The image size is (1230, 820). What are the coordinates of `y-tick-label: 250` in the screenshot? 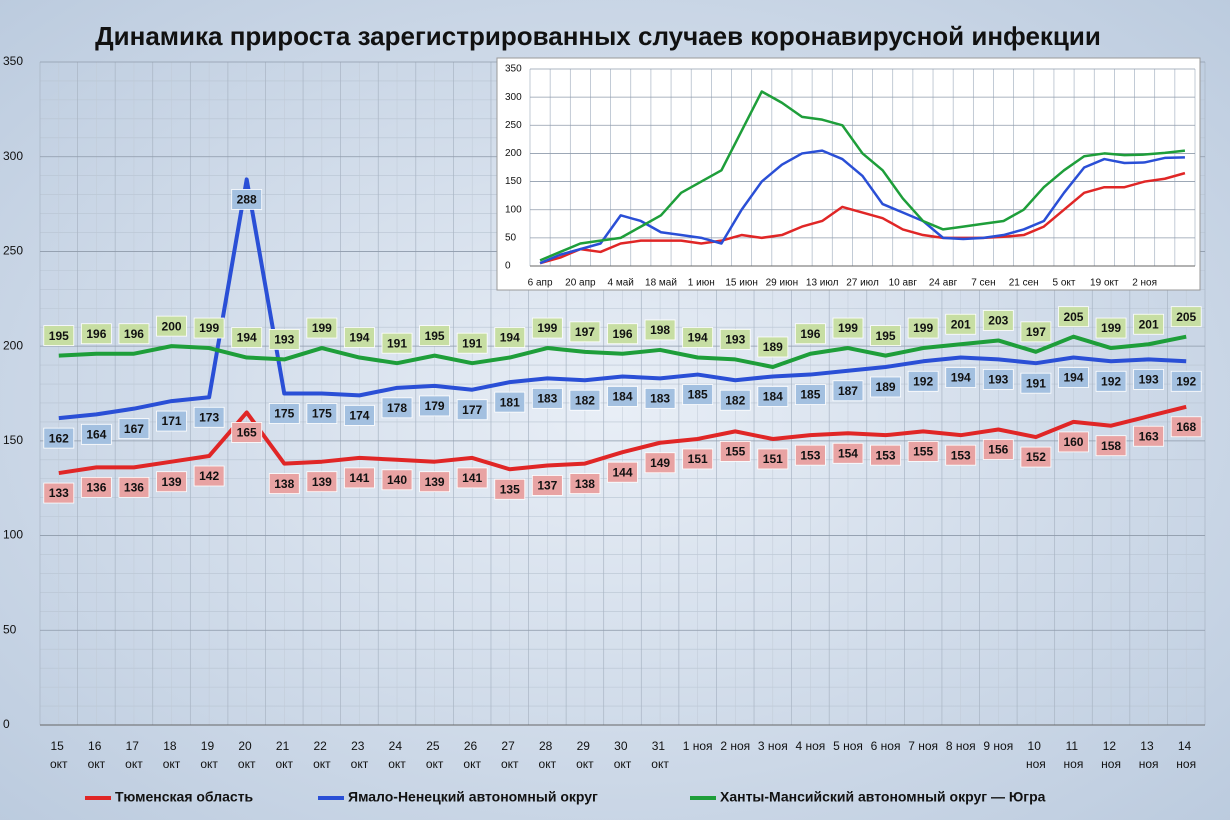 It's located at (13, 251).